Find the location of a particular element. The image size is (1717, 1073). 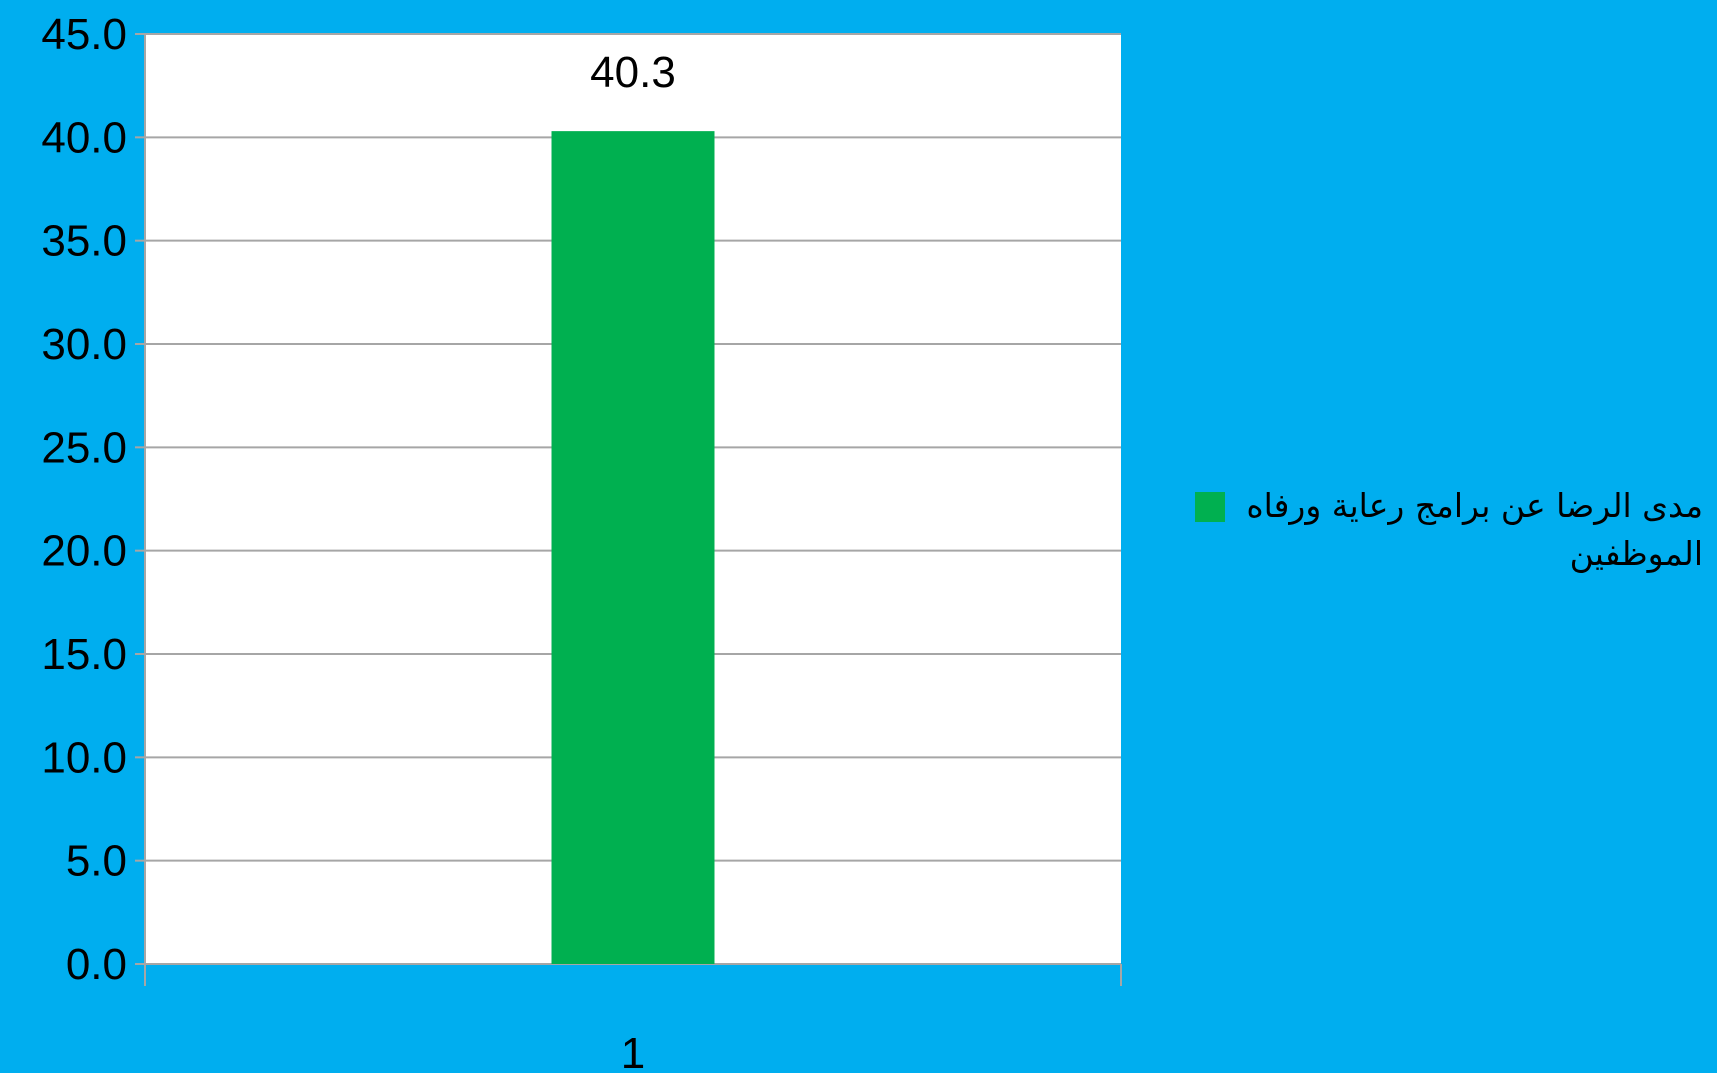

bar is located at coordinates (633, 548).